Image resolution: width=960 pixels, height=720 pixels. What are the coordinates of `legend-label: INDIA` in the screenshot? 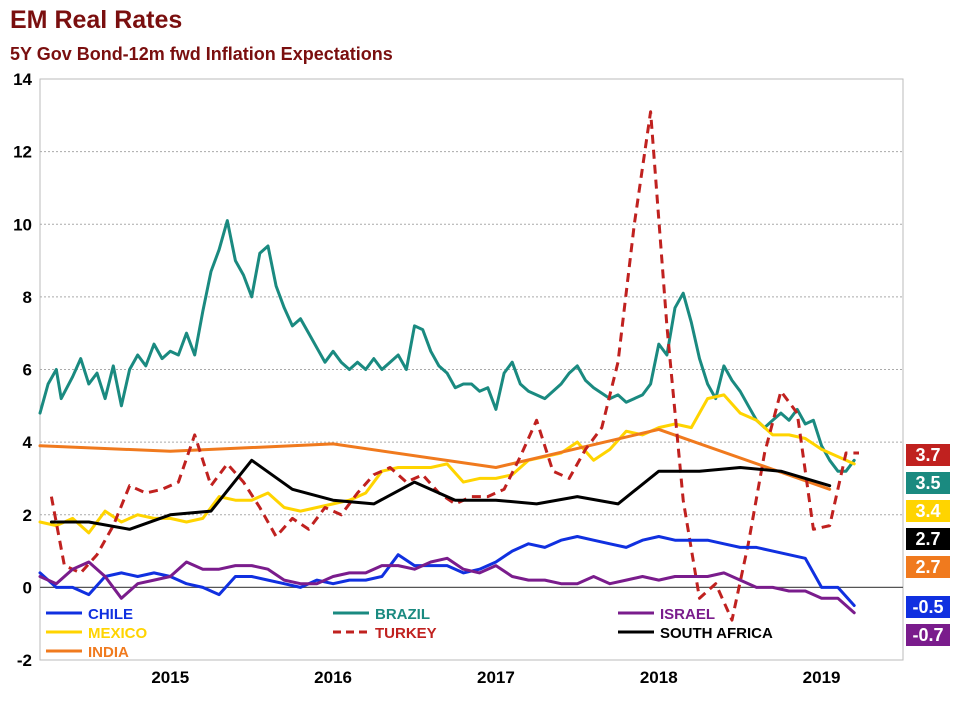 It's located at (108, 652).